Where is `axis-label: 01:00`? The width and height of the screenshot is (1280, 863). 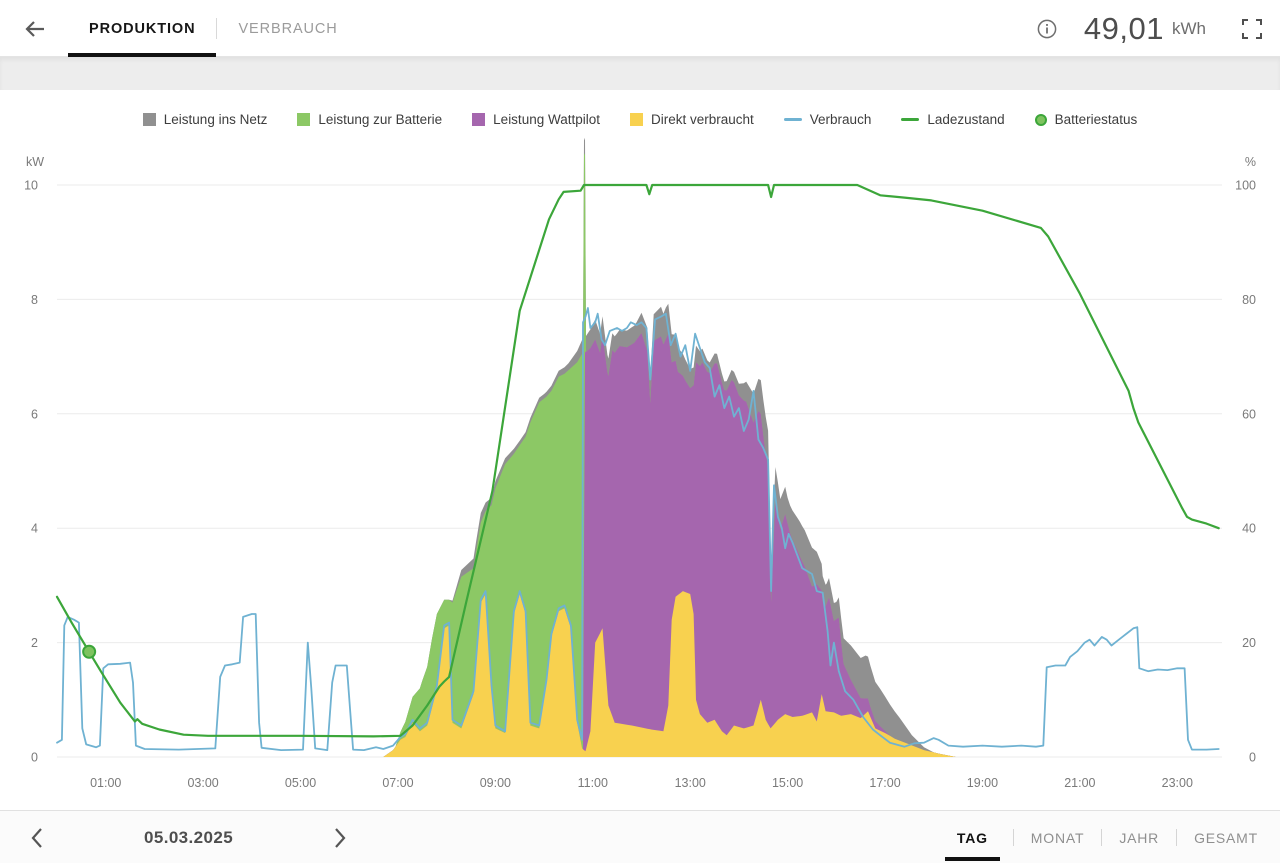 axis-label: 01:00 is located at coordinates (105, 783).